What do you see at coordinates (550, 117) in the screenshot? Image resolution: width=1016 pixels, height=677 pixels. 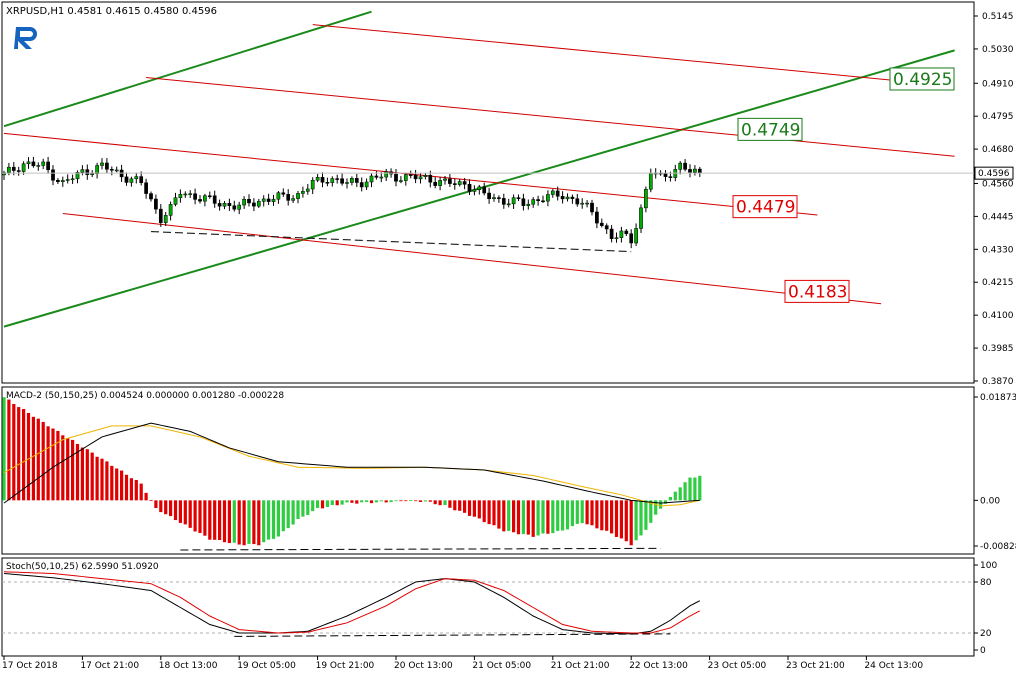 I see `red-channel-line` at bounding box center [550, 117].